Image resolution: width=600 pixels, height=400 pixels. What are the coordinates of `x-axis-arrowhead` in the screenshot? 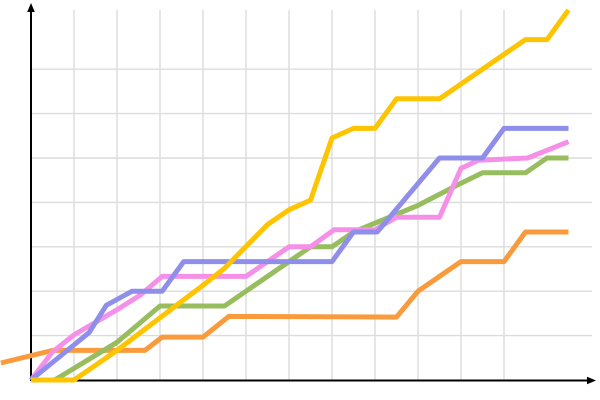 It's located at (591, 380).